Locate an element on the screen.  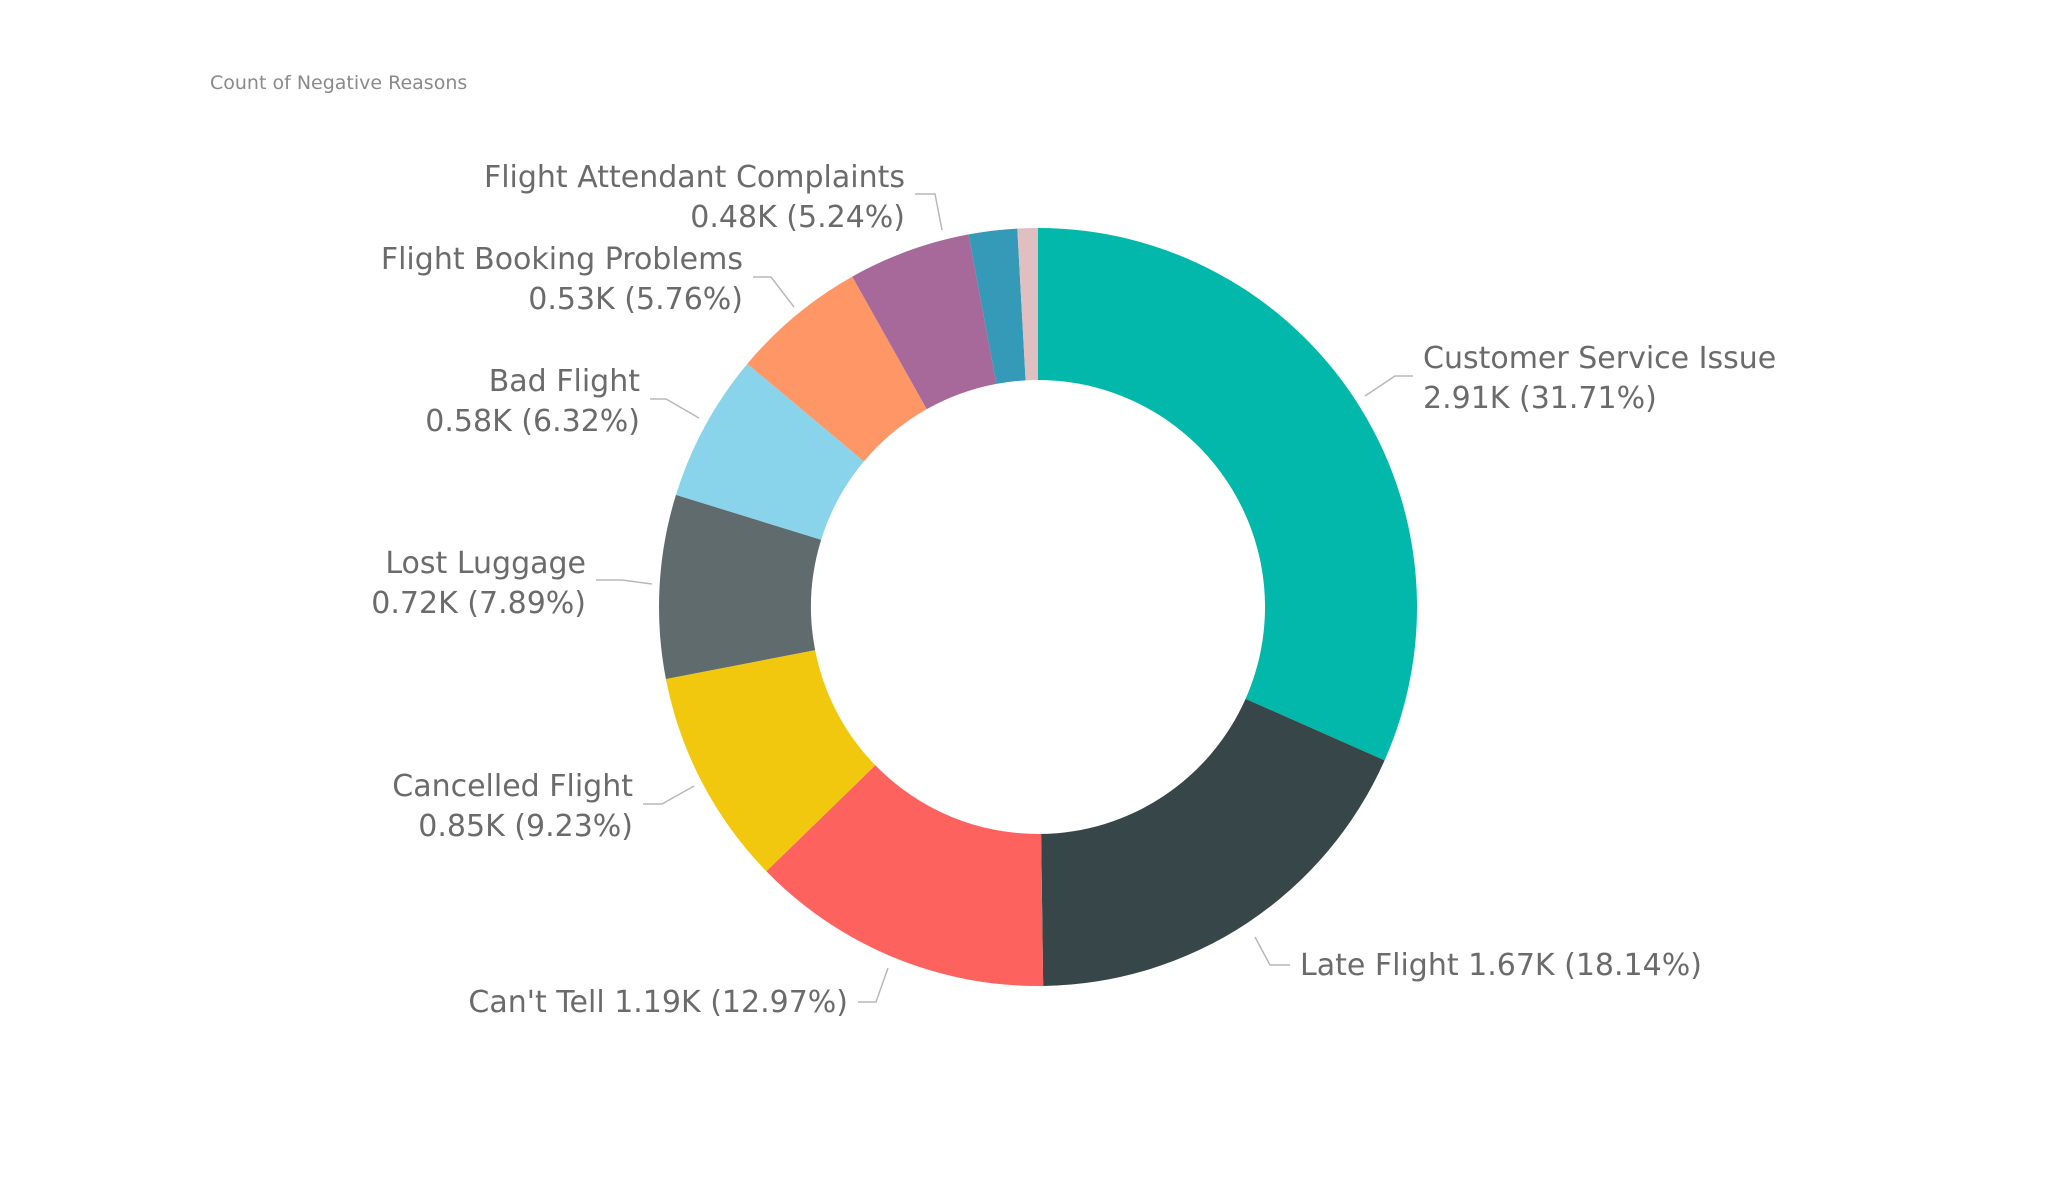
slice-label-1: Customer Service Issue is located at coordinates (1599, 358).